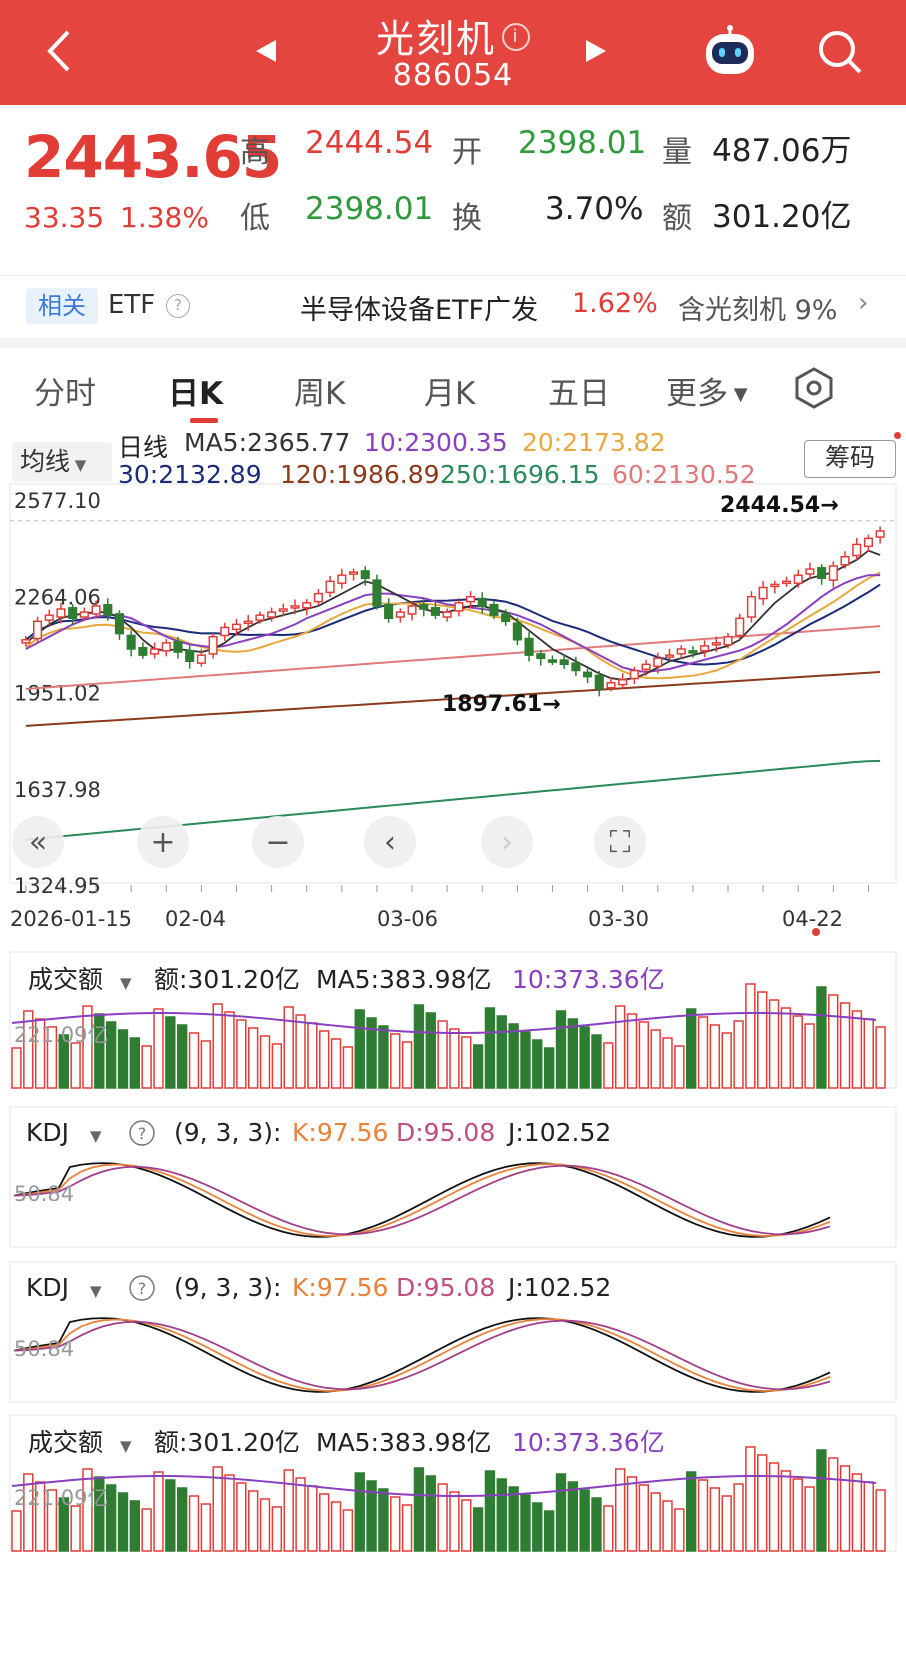 This screenshot has height=1658, width=906. What do you see at coordinates (816, 932) in the screenshot?
I see `latest-date-dot` at bounding box center [816, 932].